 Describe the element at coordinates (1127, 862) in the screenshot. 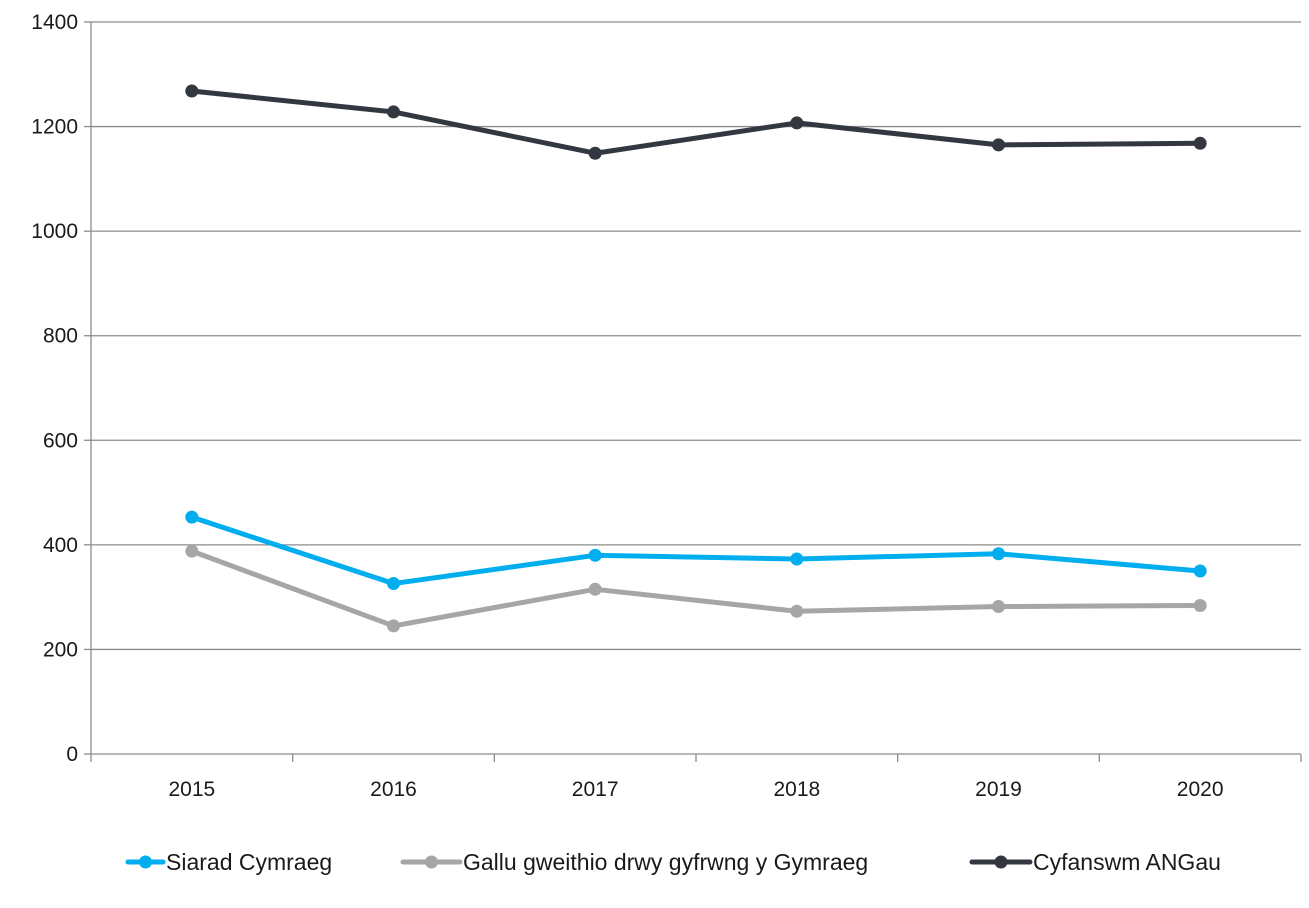

I see `legend-label: Cyfanswm ANGau` at that location.